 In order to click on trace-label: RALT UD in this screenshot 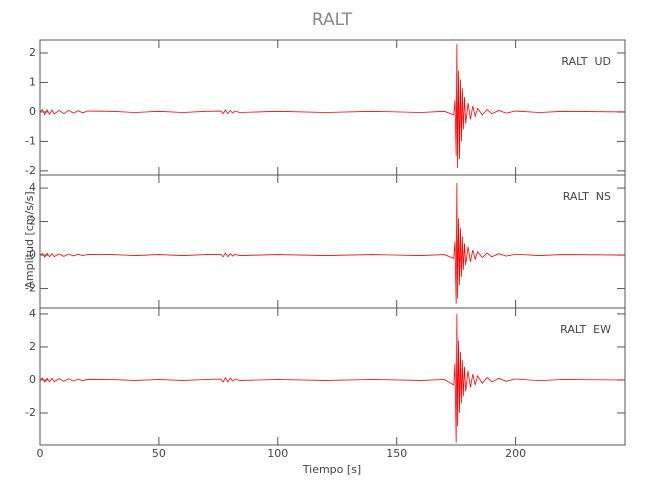, I will do `click(586, 61)`.